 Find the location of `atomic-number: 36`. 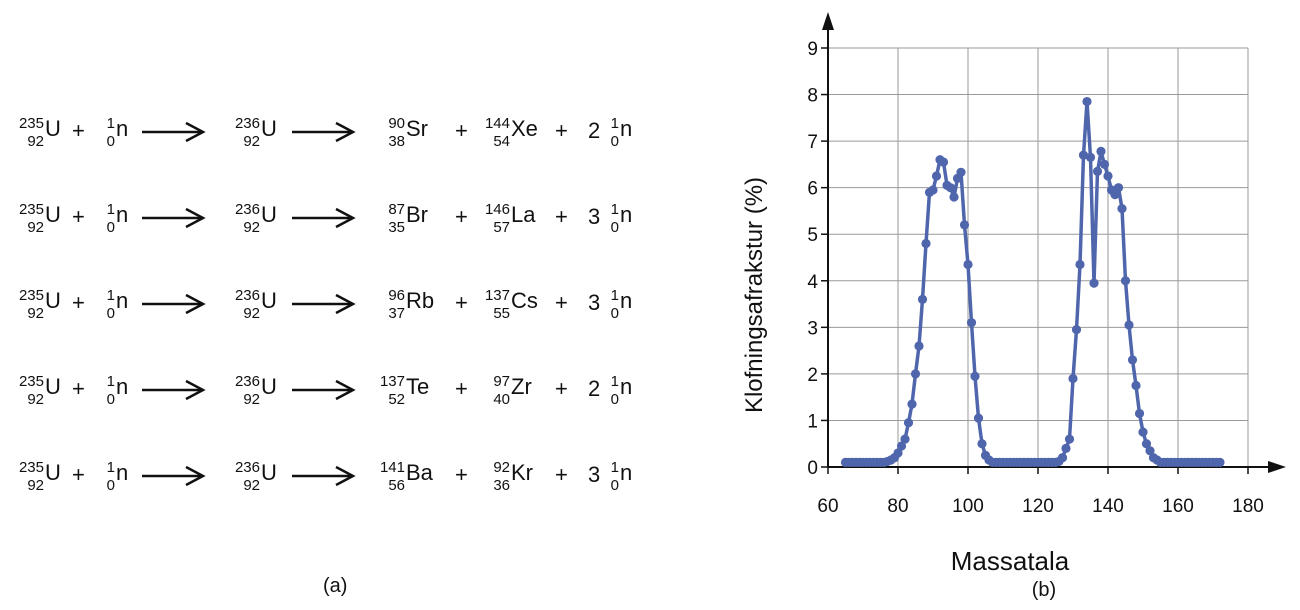

atomic-number: 36 is located at coordinates (501, 485).